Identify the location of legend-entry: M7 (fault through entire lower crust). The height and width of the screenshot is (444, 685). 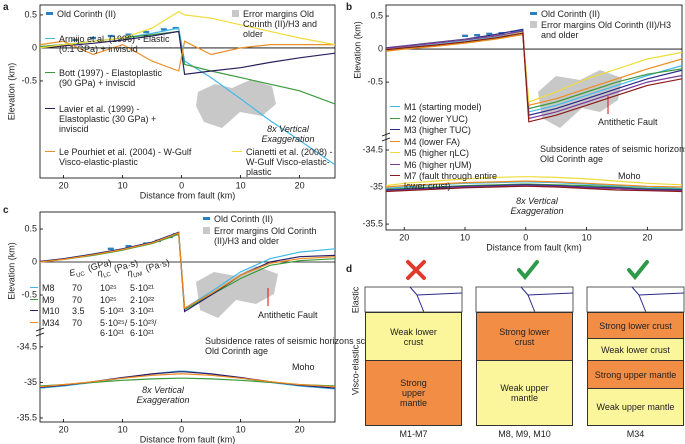
(455, 181).